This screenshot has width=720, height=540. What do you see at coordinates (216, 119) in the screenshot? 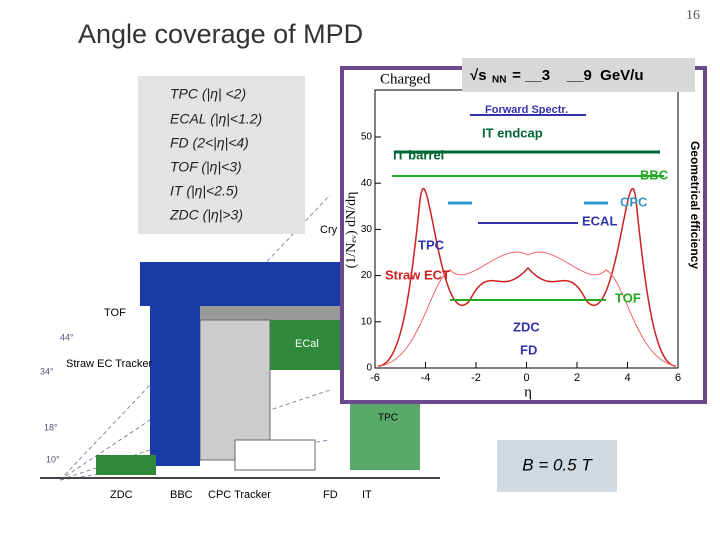
I see `coverage-item: ECAL (|η|<1.2)` at bounding box center [216, 119].